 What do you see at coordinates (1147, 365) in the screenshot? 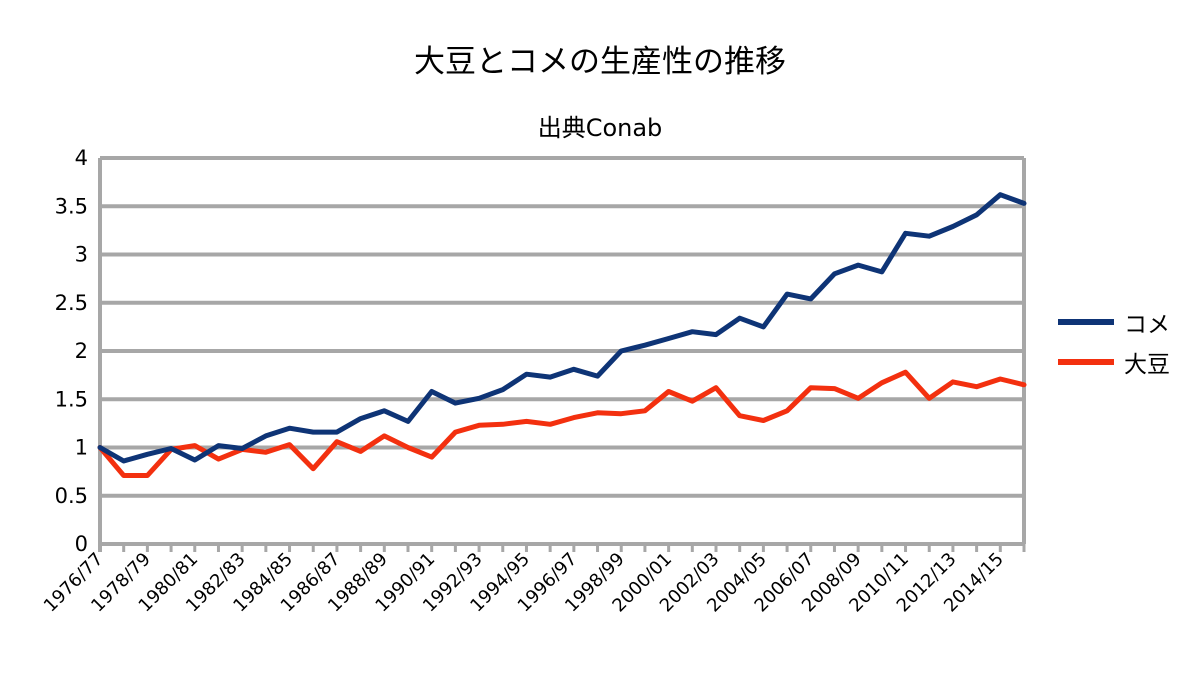
I see `legend-label-soybean: 大豆` at bounding box center [1147, 365].